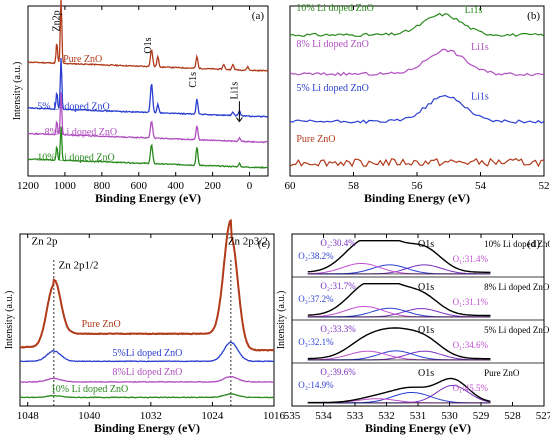  I want to click on sample-label: 8% Li doped ZnO, so click(517, 287).